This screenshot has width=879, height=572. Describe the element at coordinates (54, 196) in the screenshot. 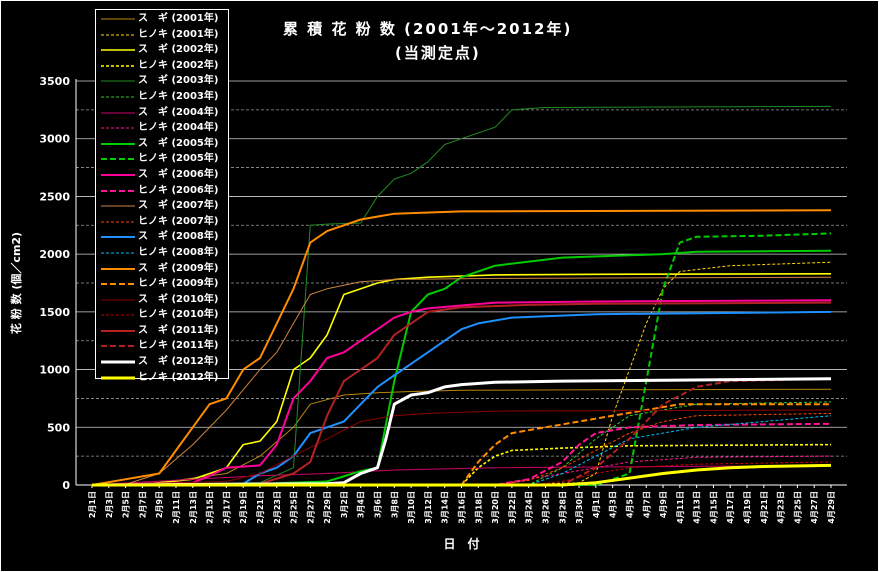

I see `y-tick-label: 2500` at that location.